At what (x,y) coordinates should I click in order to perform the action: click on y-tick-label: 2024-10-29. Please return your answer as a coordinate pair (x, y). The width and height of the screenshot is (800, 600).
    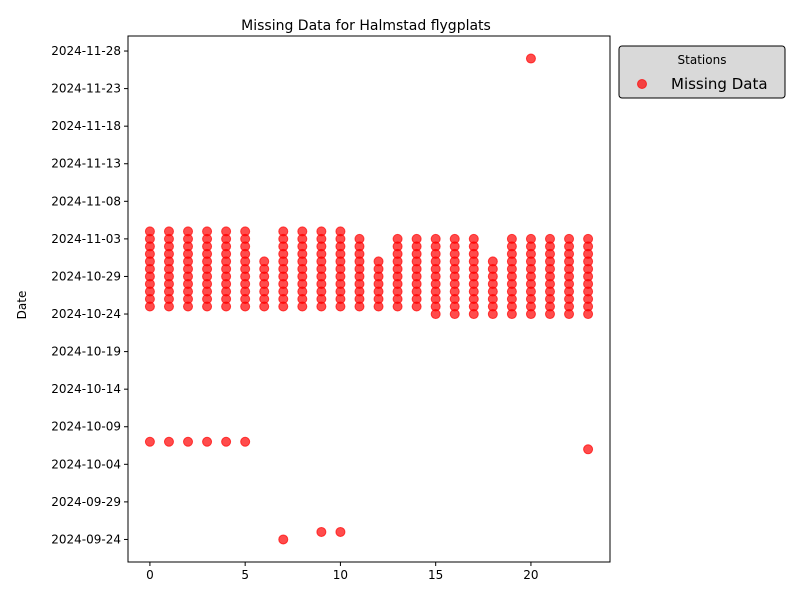
    Looking at the image, I should click on (86, 276).